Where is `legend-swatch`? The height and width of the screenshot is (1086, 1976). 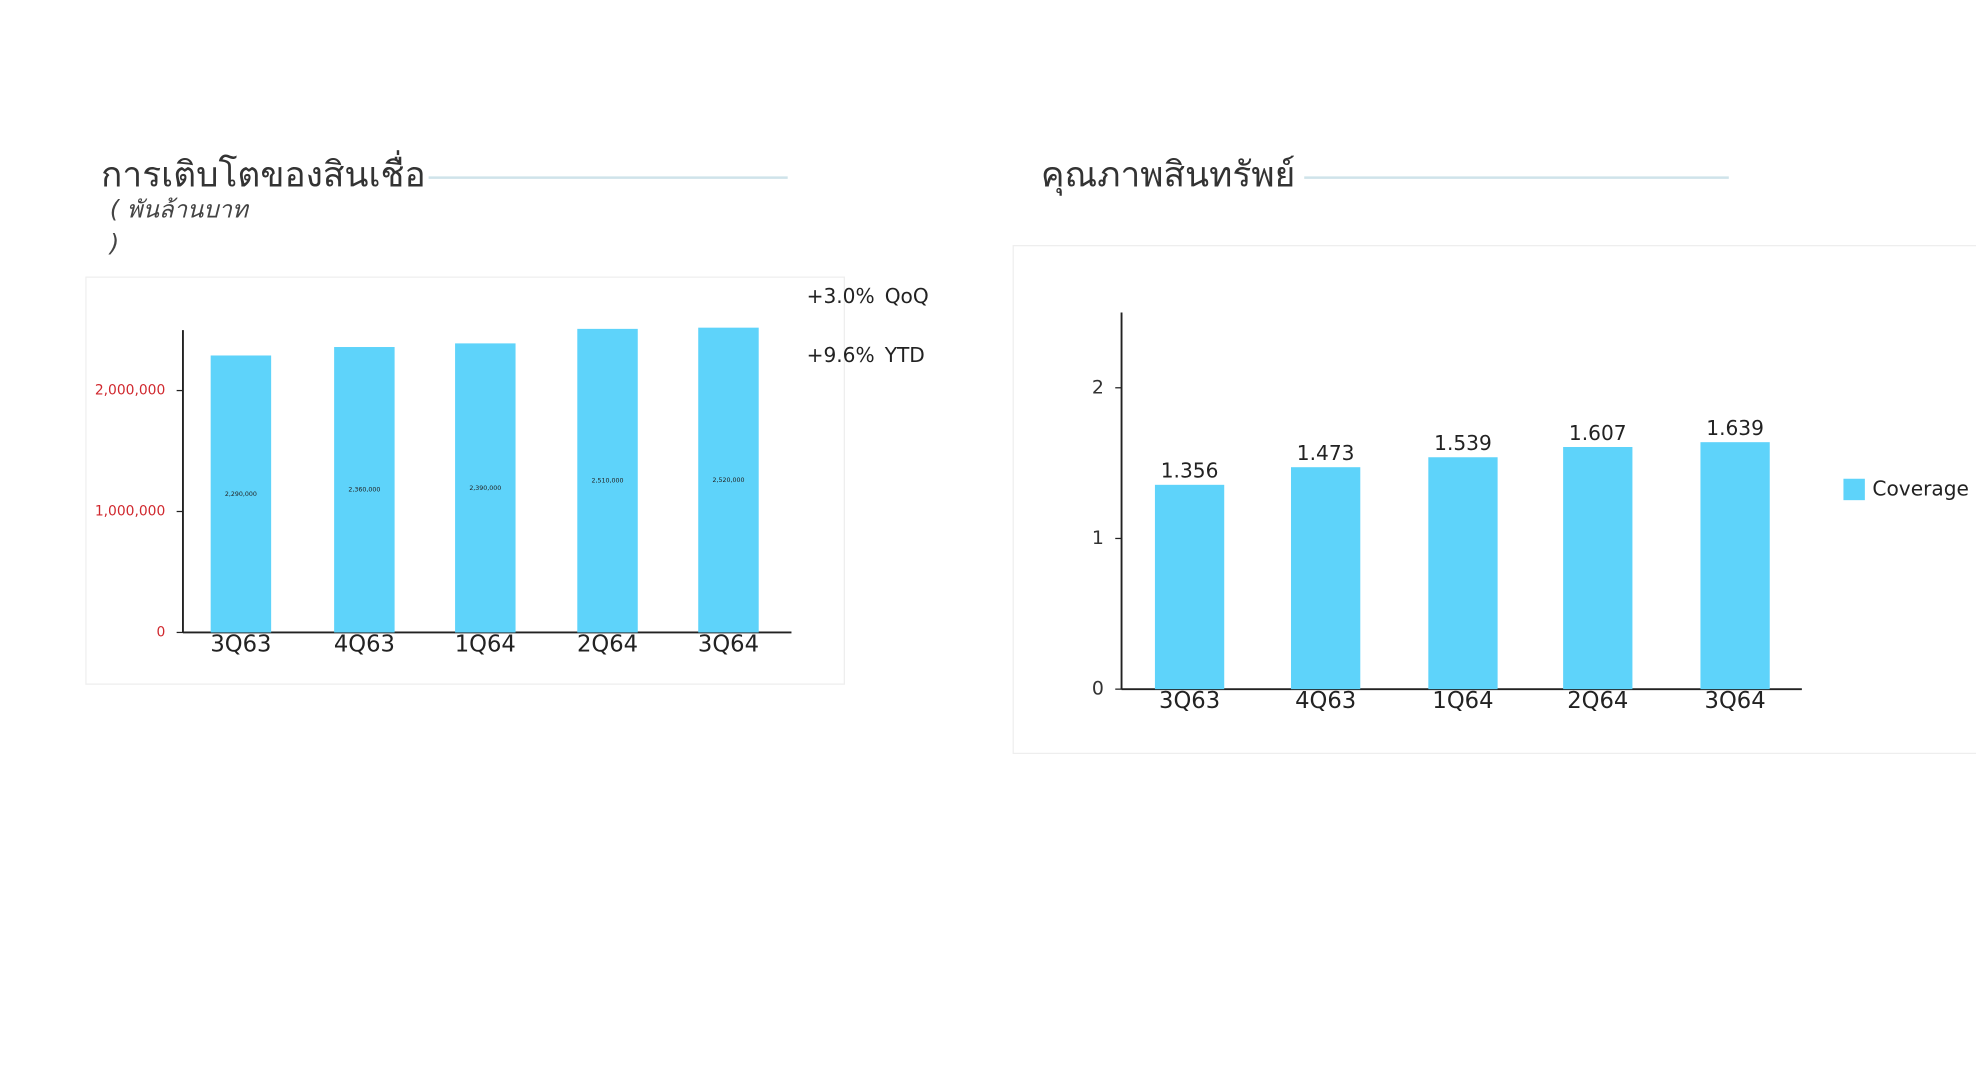 legend-swatch is located at coordinates (1854, 489).